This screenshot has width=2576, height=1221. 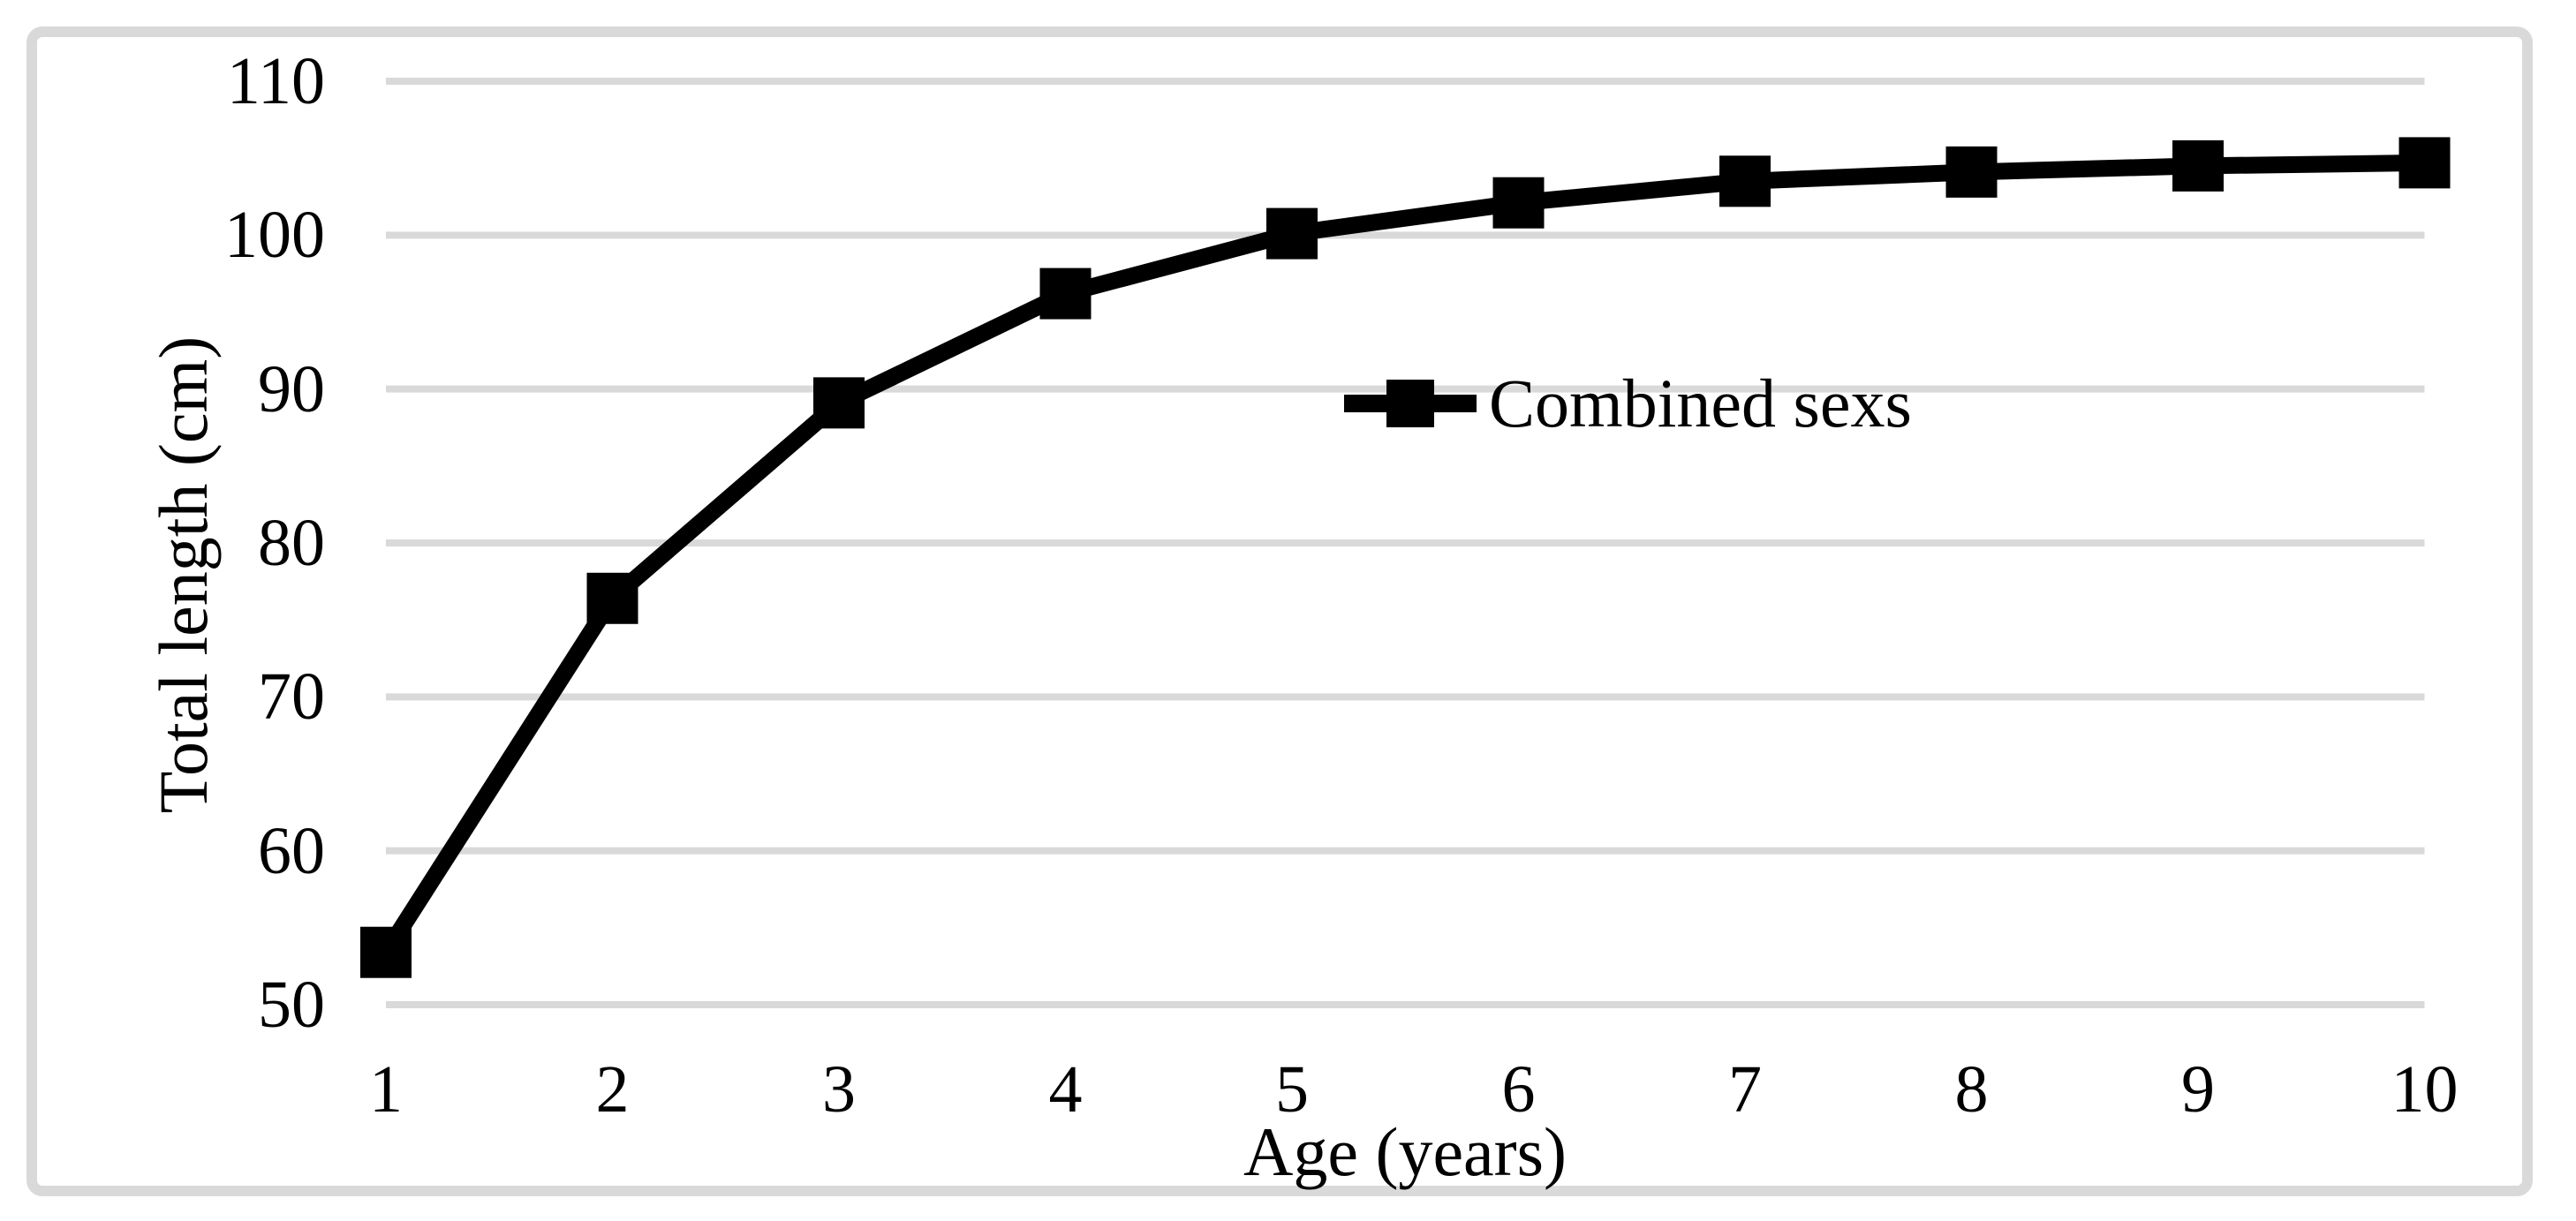 I want to click on legend: Combined sexs, so click(x=1628, y=404).